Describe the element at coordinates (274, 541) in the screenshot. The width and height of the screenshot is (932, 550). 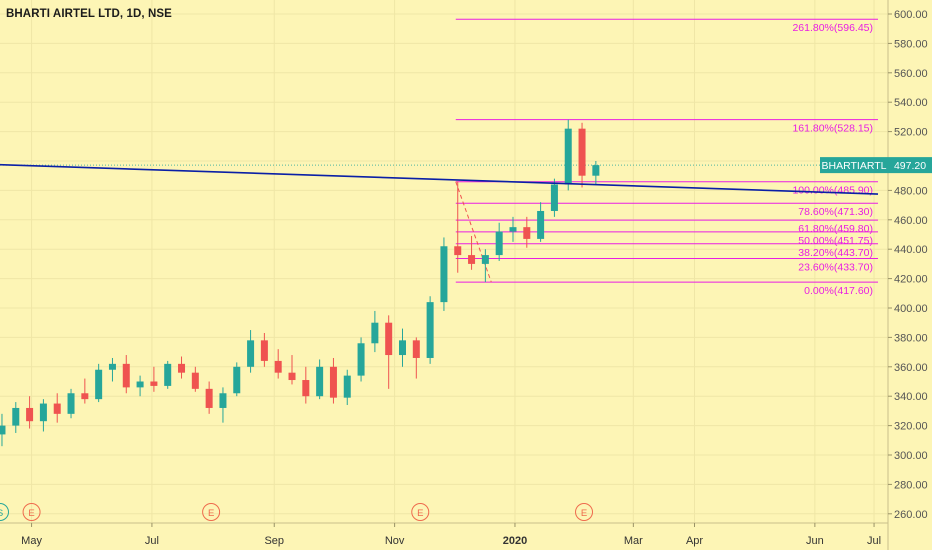
I see `time-axis-label: Sep` at that location.